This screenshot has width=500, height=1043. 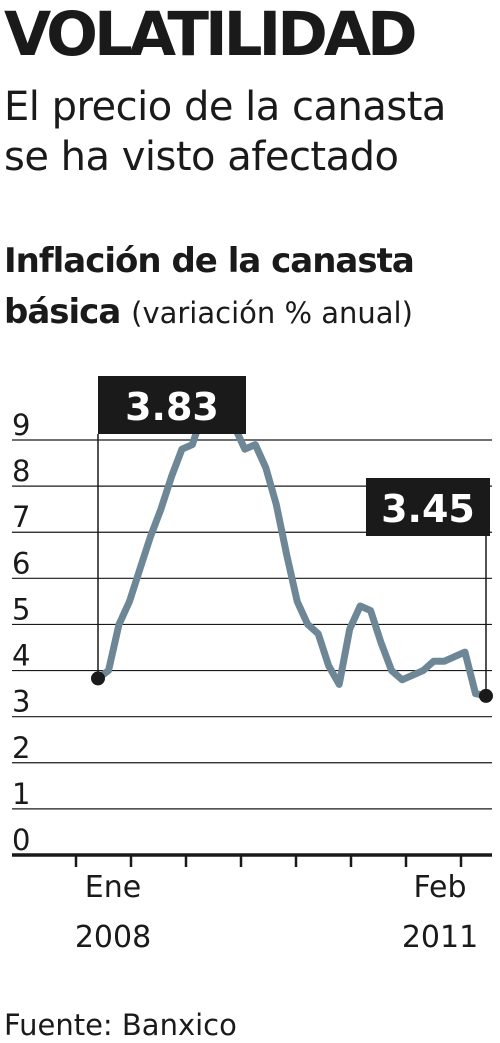 What do you see at coordinates (21, 471) in the screenshot?
I see `y-tick-label-8: 8` at bounding box center [21, 471].